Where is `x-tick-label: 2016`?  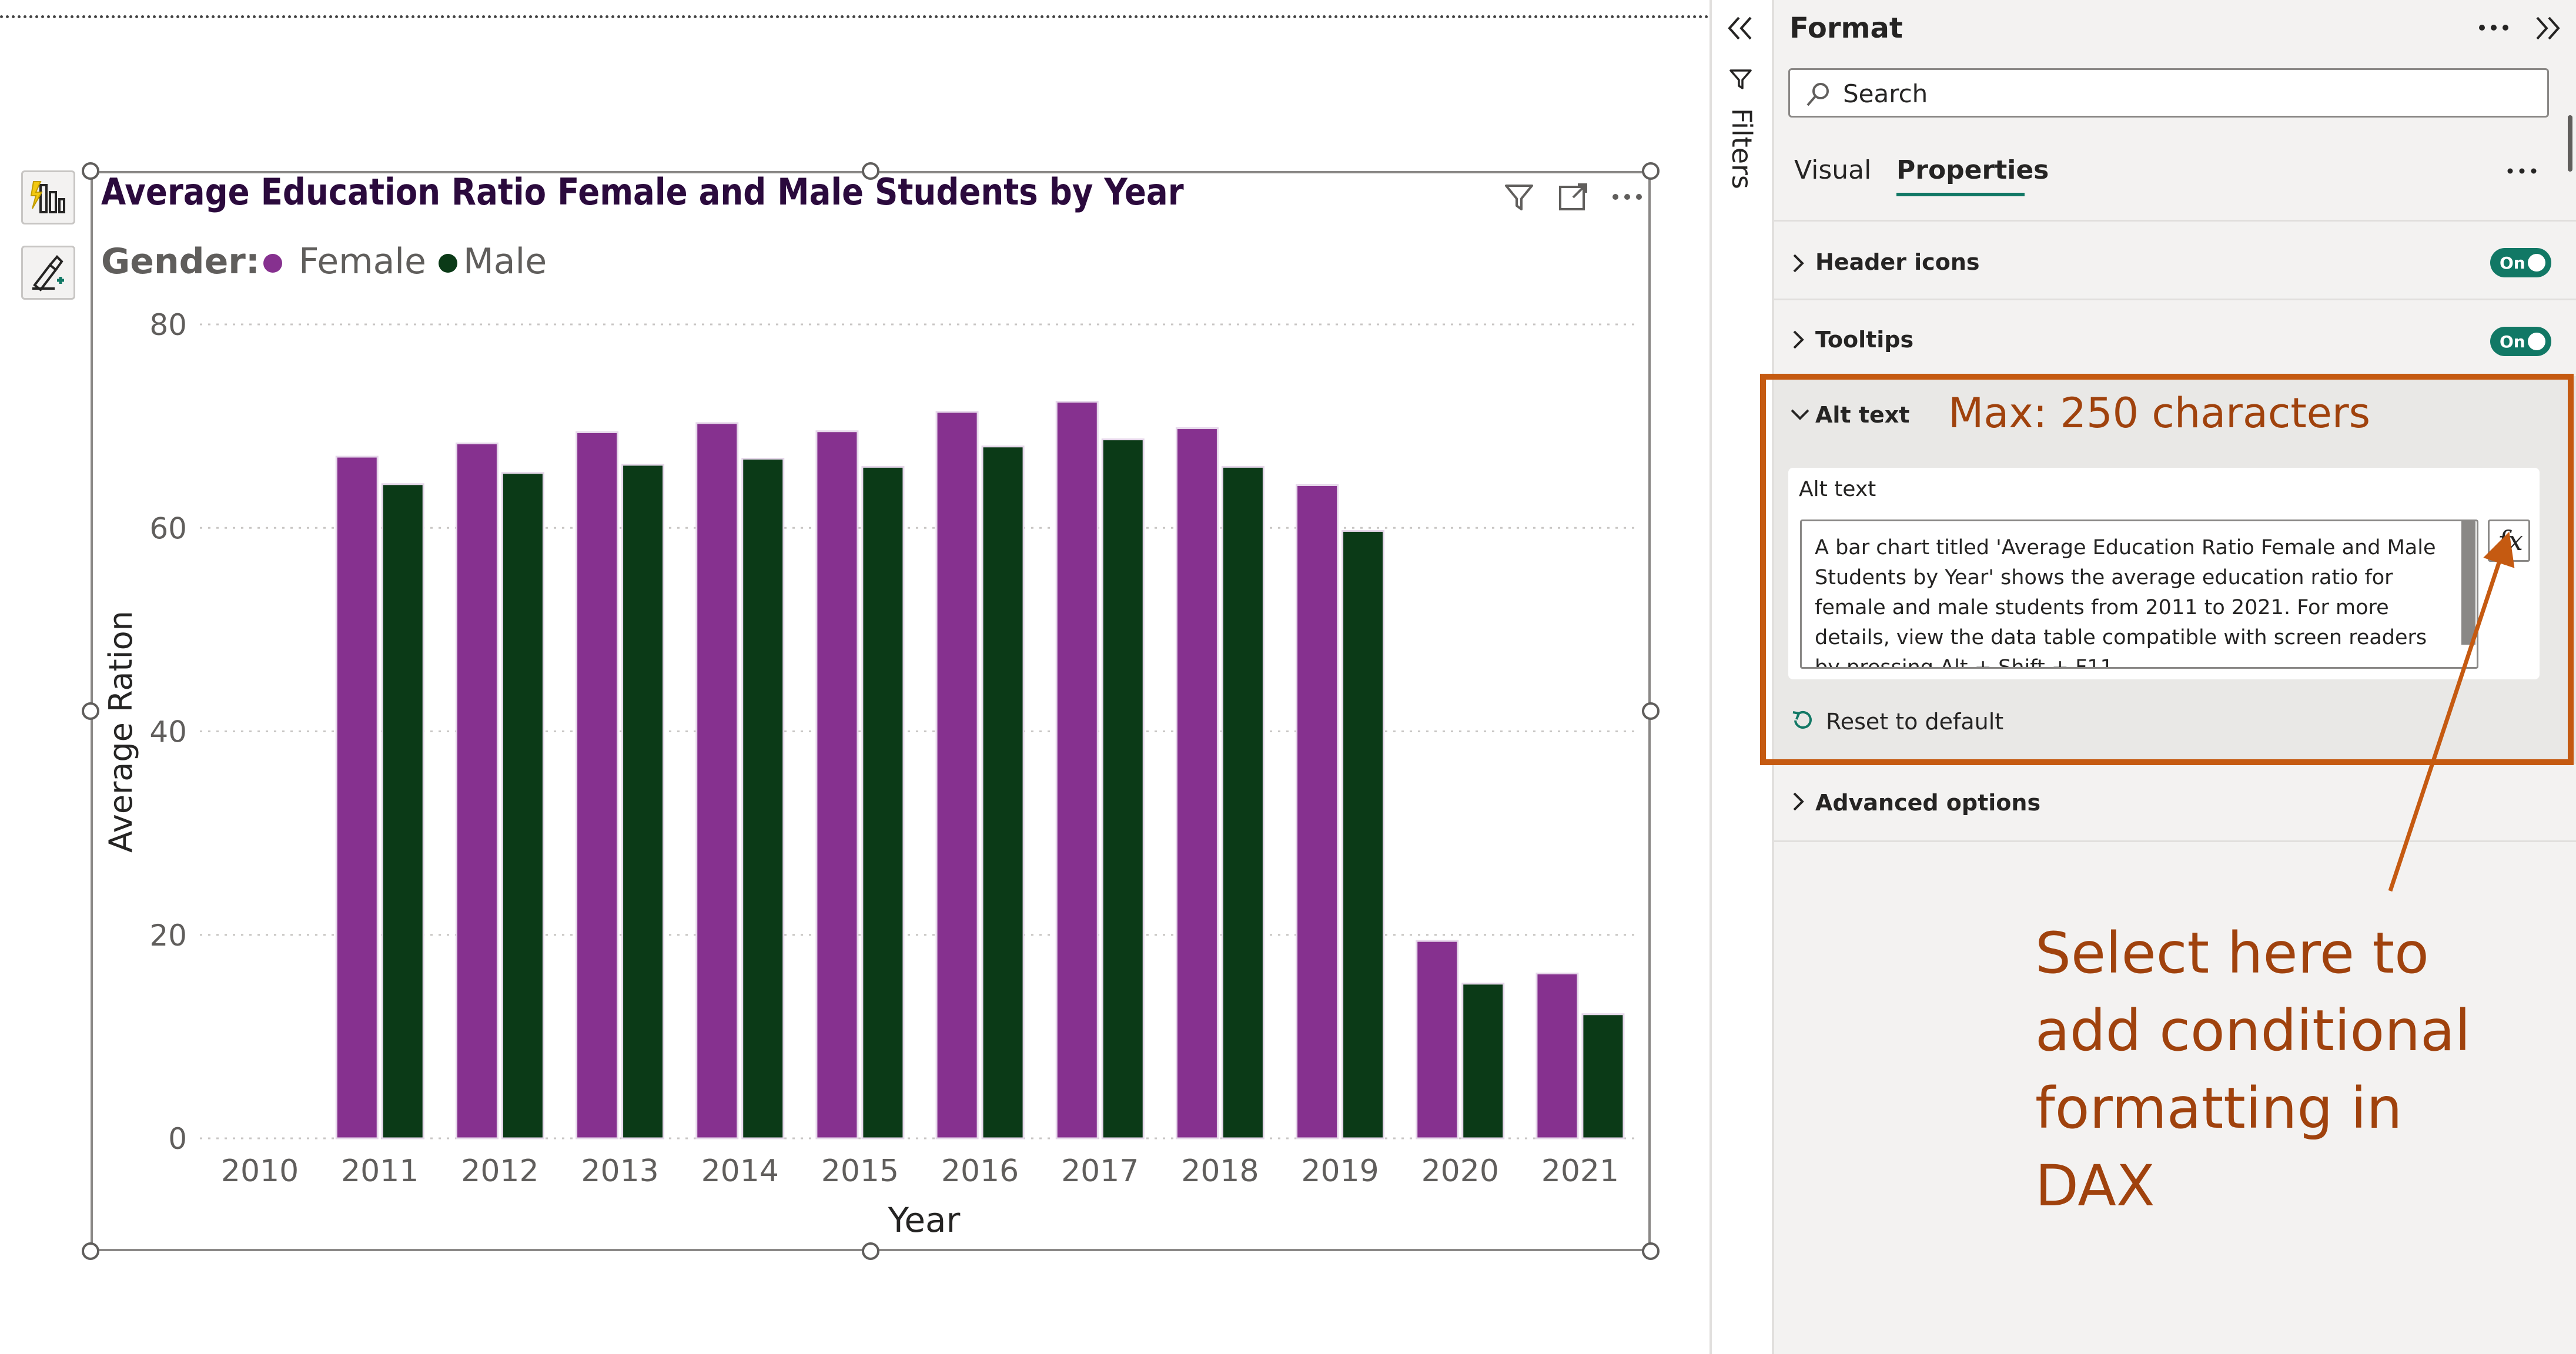 x-tick-label: 2016 is located at coordinates (980, 1172).